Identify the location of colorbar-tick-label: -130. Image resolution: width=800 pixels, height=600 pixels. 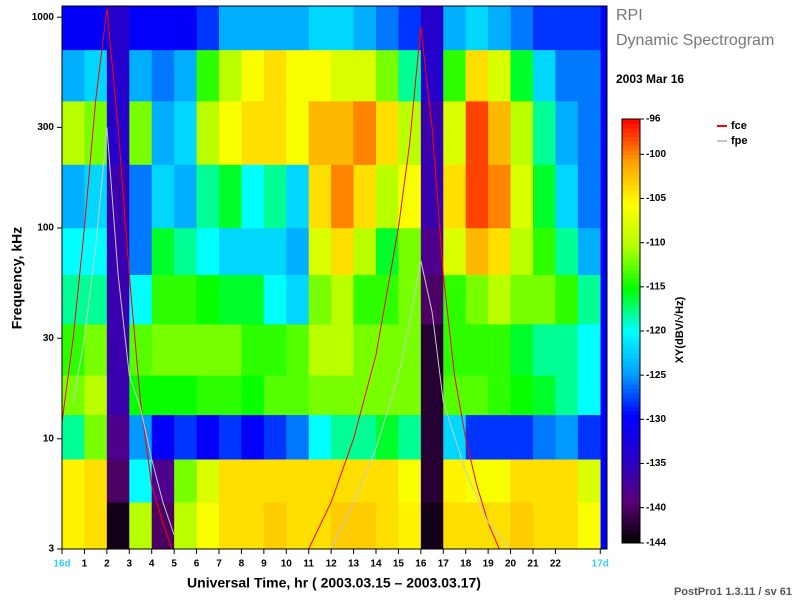
(656, 419).